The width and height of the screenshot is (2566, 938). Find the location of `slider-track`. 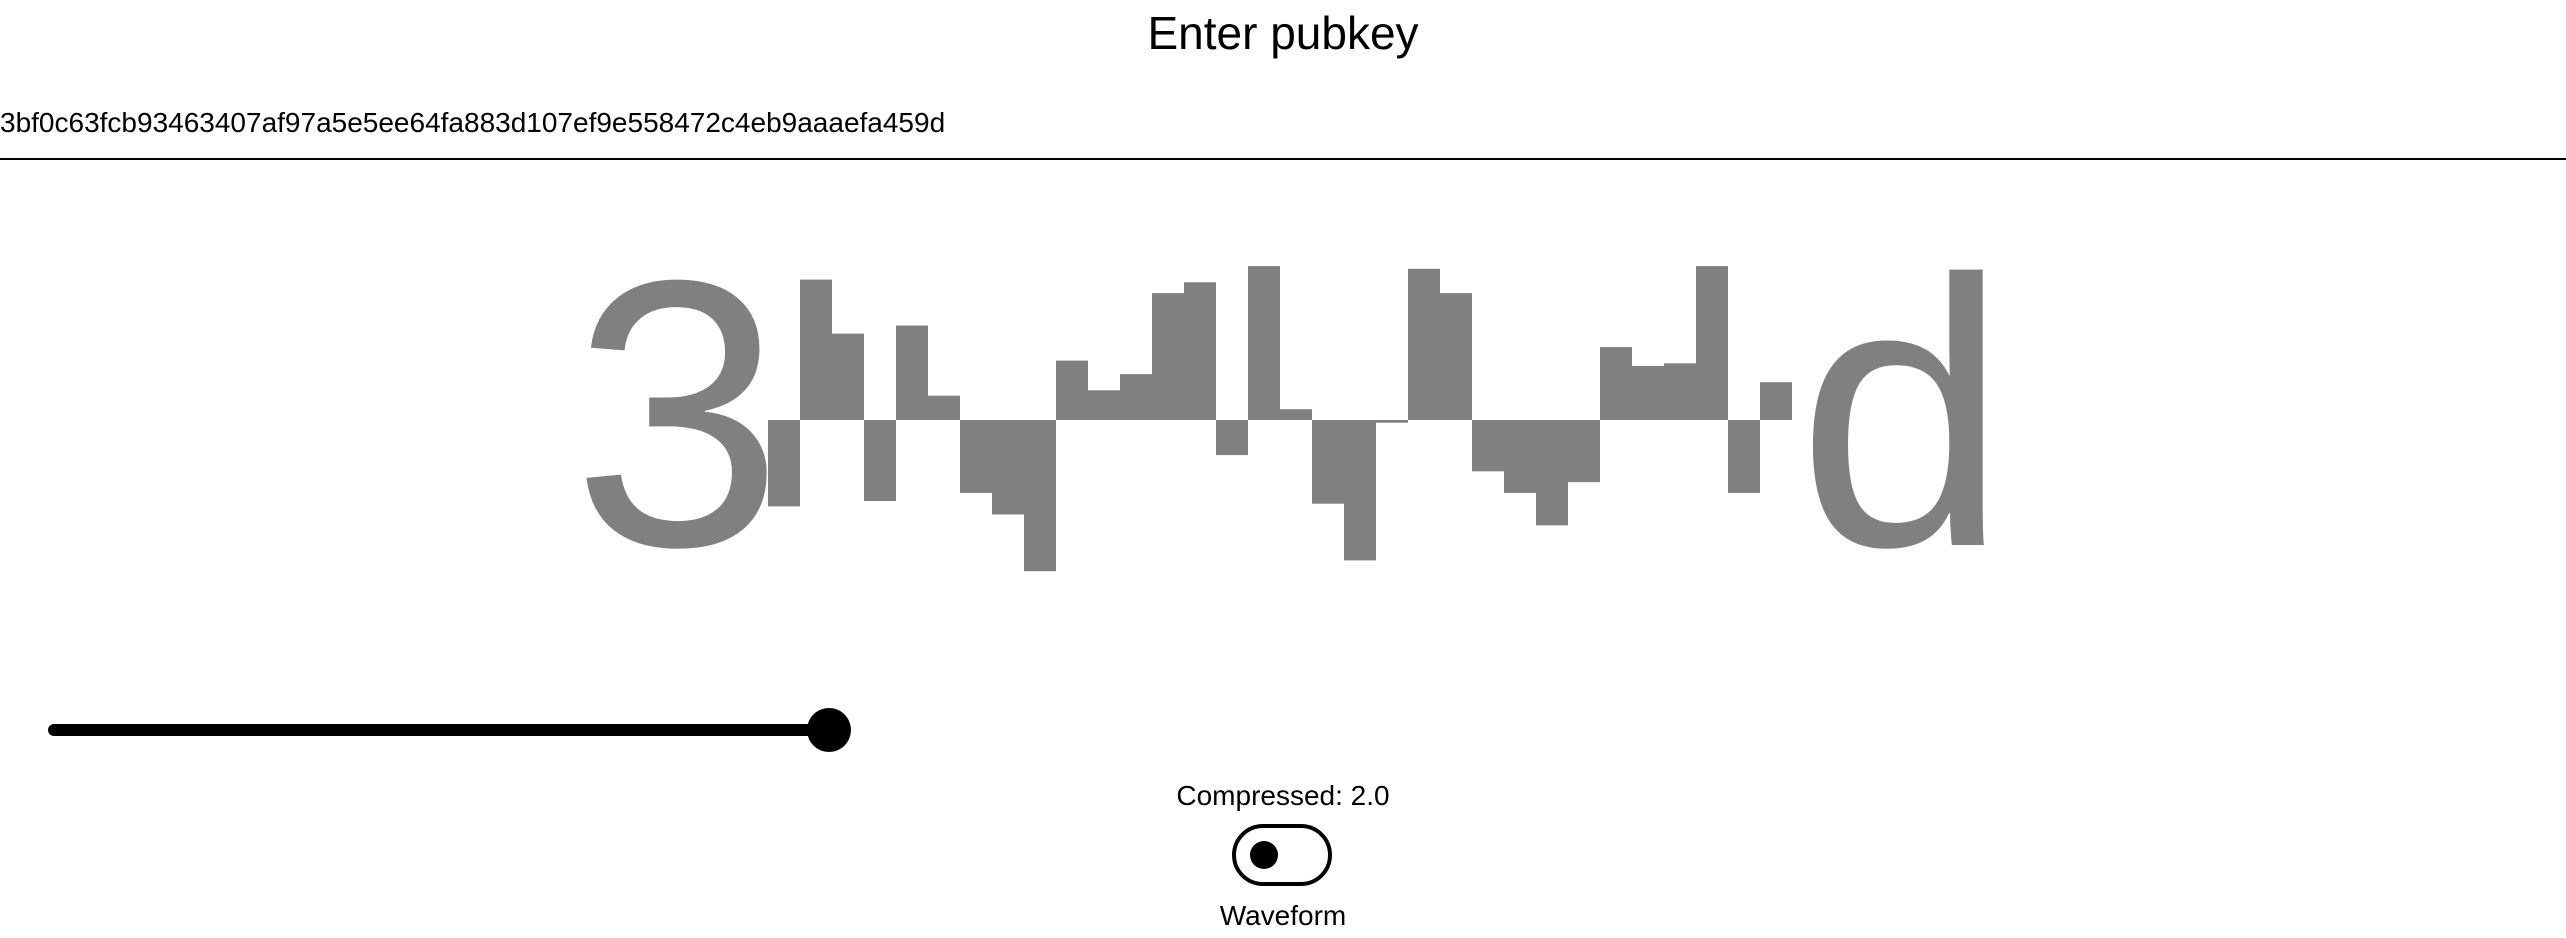

slider-track is located at coordinates (439, 730).